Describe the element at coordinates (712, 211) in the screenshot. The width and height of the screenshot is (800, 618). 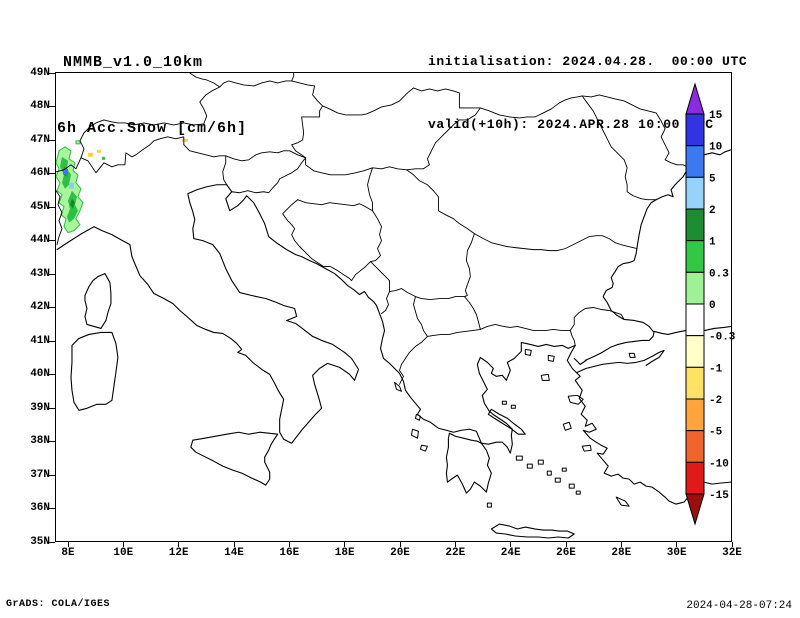
I see `colorbar-level-label: 2` at that location.